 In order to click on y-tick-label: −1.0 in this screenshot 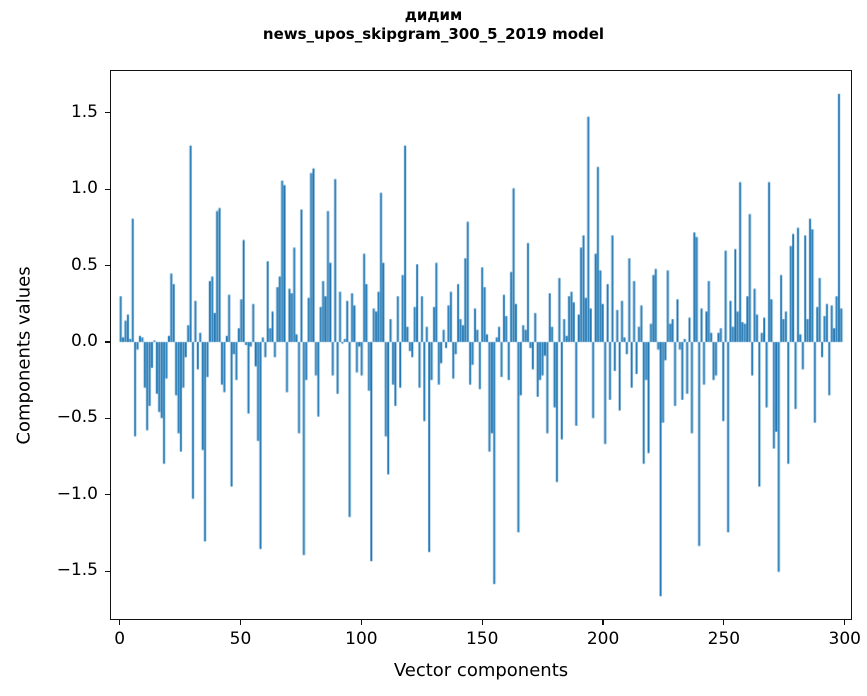, I will do `click(77, 493)`.